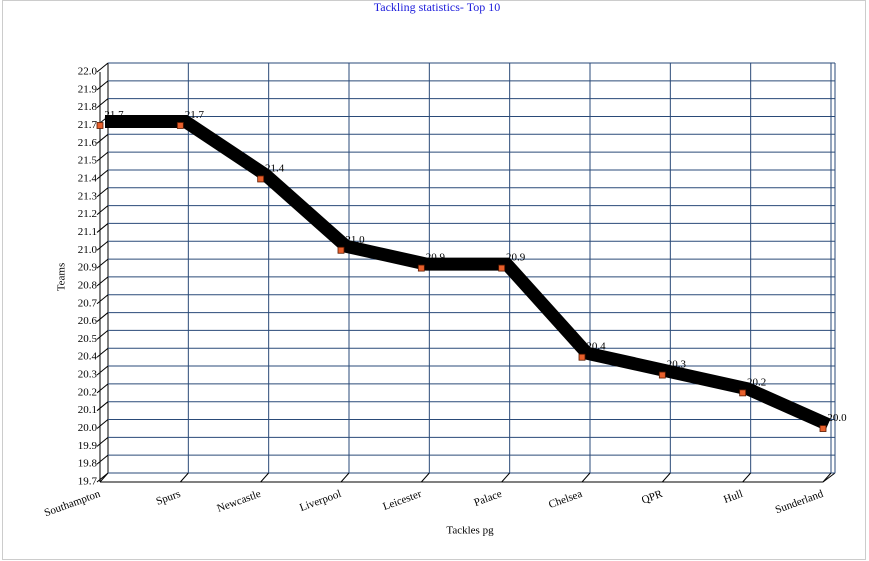 The image size is (869, 561). I want to click on data-label: 21.0, so click(355, 240).